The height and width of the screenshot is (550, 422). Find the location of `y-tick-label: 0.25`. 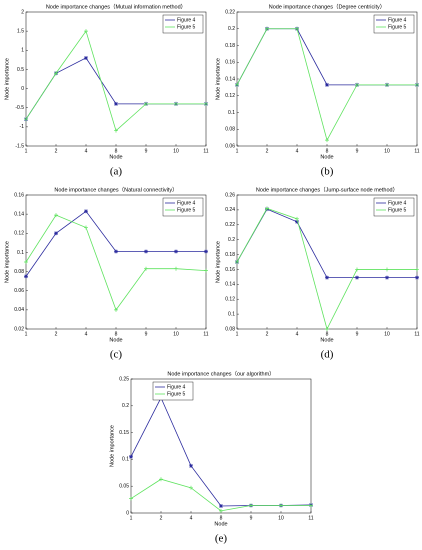

y-tick-label: 0.25 is located at coordinates (124, 379).